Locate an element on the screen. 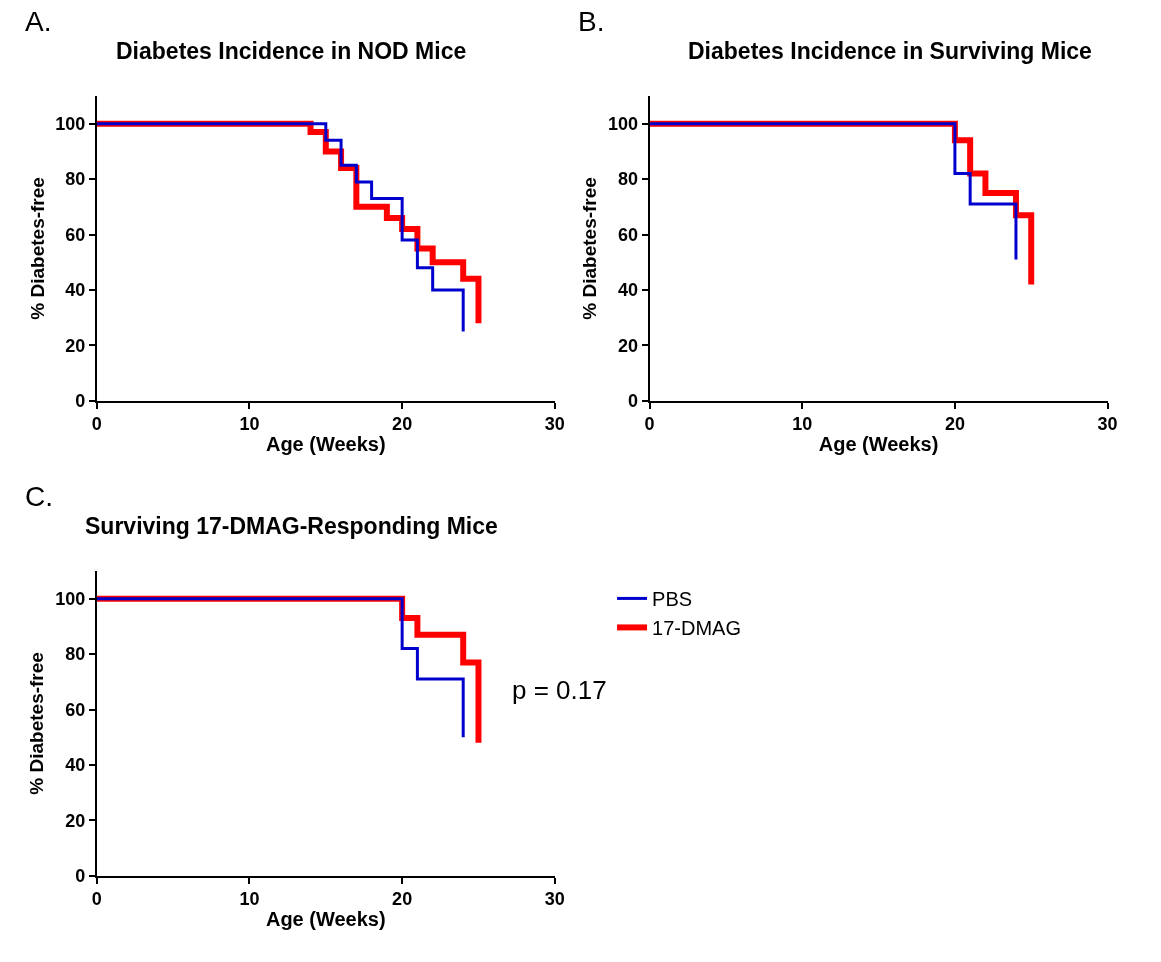  annotation: p = 0.17 is located at coordinates (559, 690).